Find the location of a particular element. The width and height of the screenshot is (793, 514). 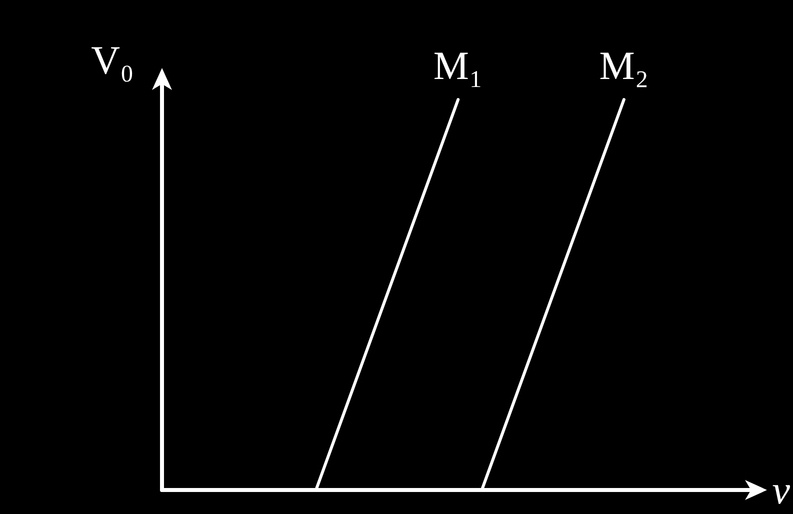

y-axis-title: V₀ is located at coordinates (112, 60).